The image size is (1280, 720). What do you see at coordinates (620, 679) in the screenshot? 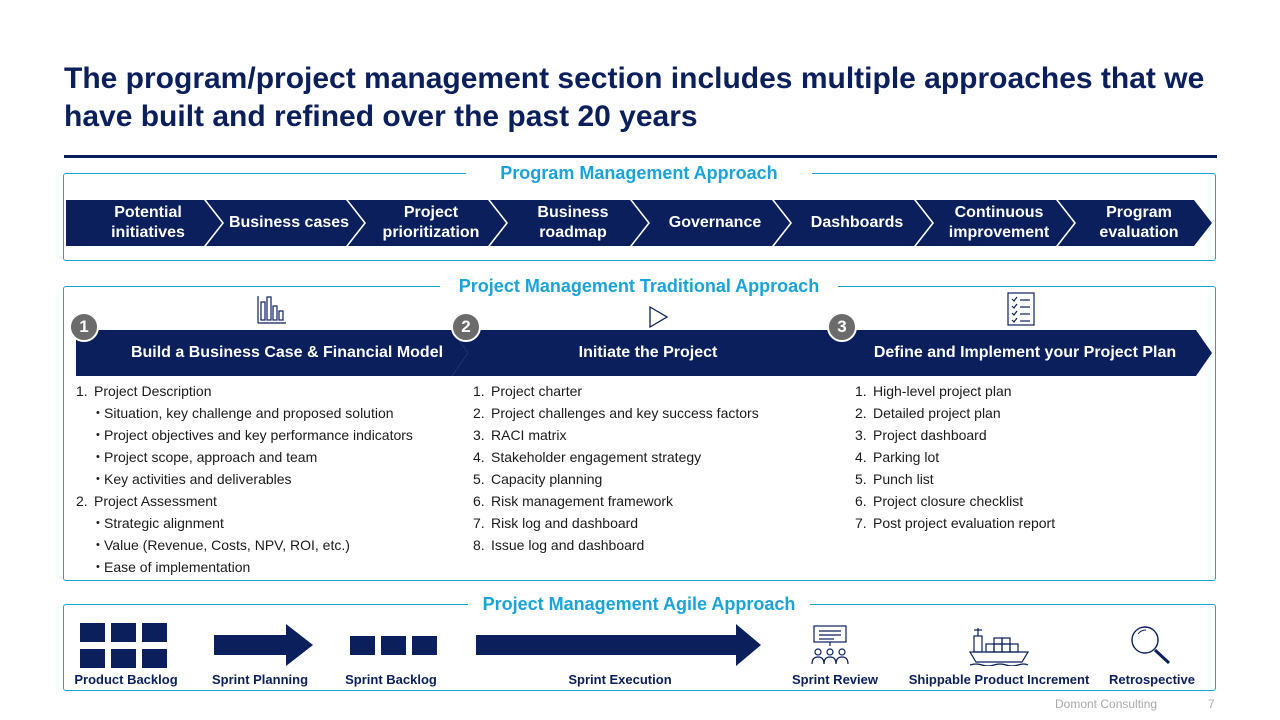
I see `agile-label-sprint-execution: Sprint Execution` at bounding box center [620, 679].